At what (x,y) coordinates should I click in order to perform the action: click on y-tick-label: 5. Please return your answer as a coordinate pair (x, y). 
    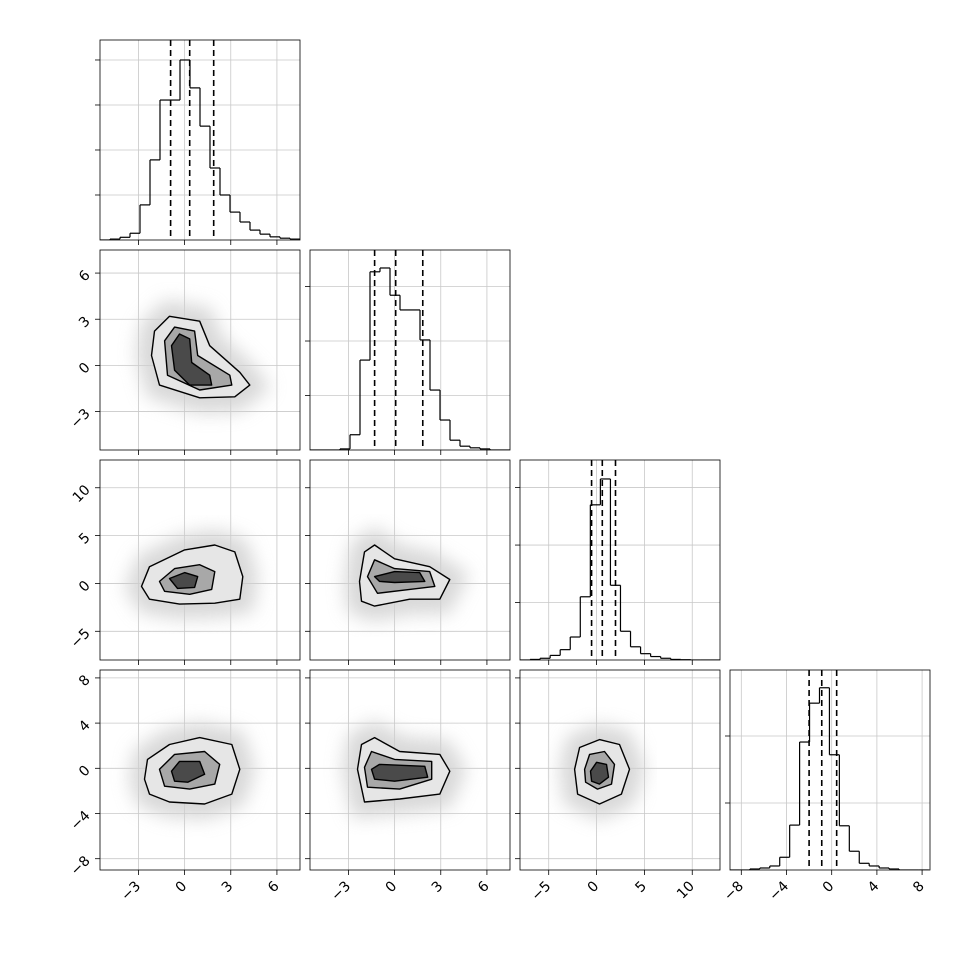
    Looking at the image, I should click on (85, 539).